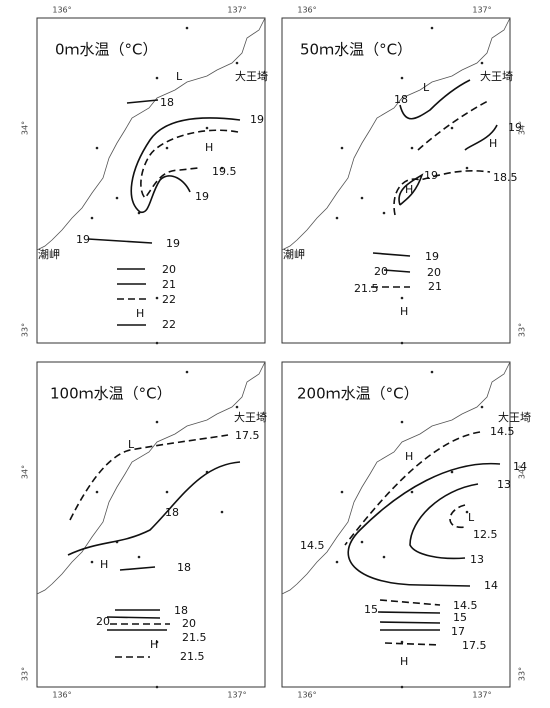 The width and height of the screenshot is (550, 708). I want to click on panel-title: 50ｍ水温（°C）, so click(356, 50).